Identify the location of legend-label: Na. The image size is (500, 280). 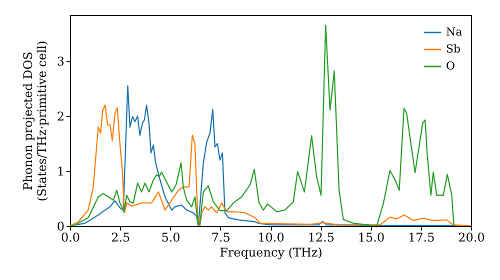
(454, 32).